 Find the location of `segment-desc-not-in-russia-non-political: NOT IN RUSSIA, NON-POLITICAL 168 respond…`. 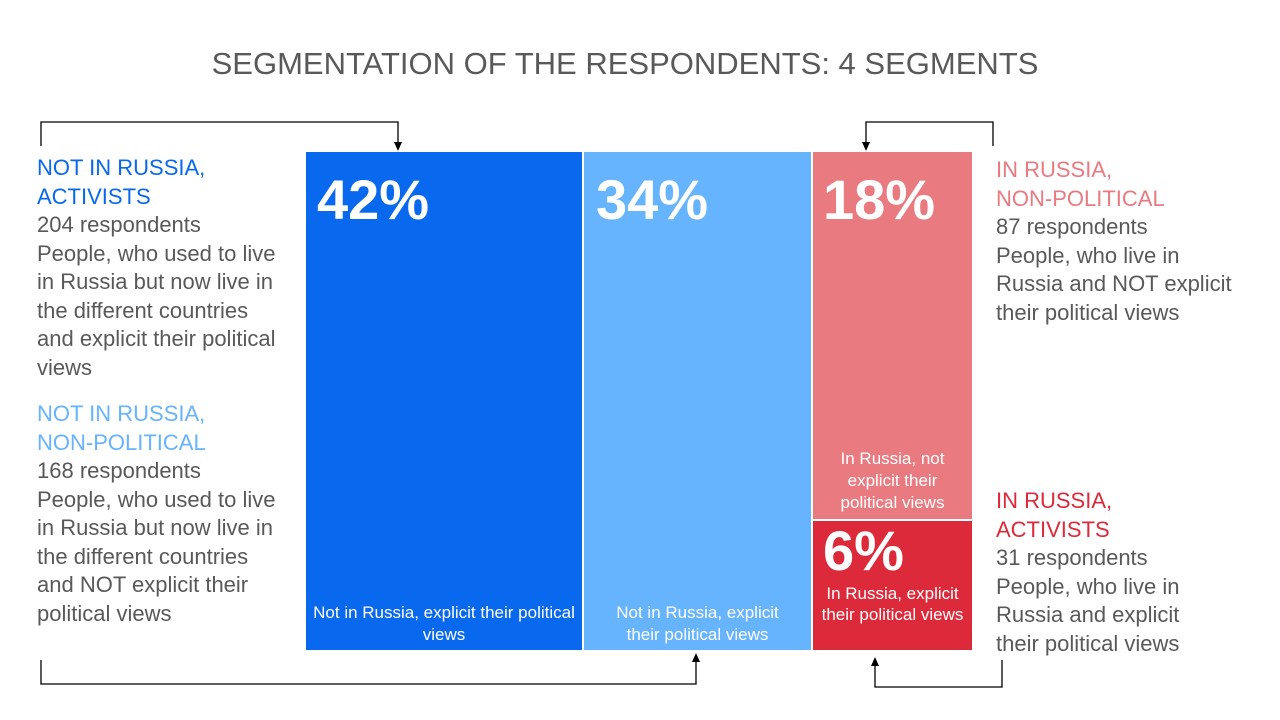

segment-desc-not-in-russia-non-political: NOT IN RUSSIA, NON-POLITICAL 168 respond… is located at coordinates (157, 514).